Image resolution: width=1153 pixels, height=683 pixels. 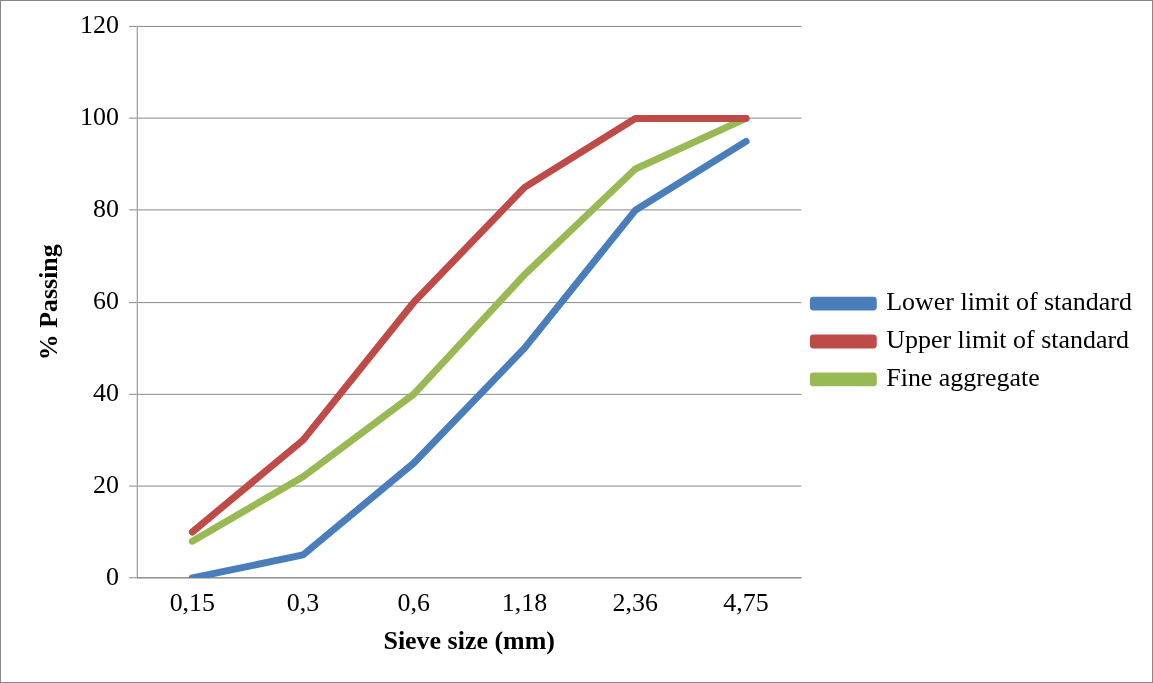 I want to click on x-tick-label: 4,75, so click(x=746, y=603).